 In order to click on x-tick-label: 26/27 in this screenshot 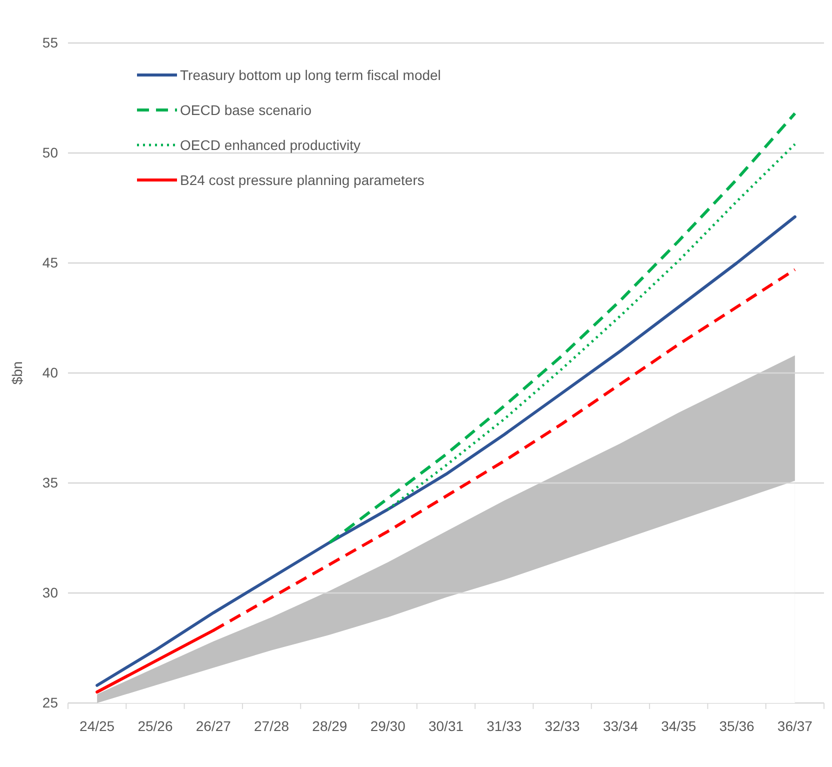, I will do `click(214, 726)`.